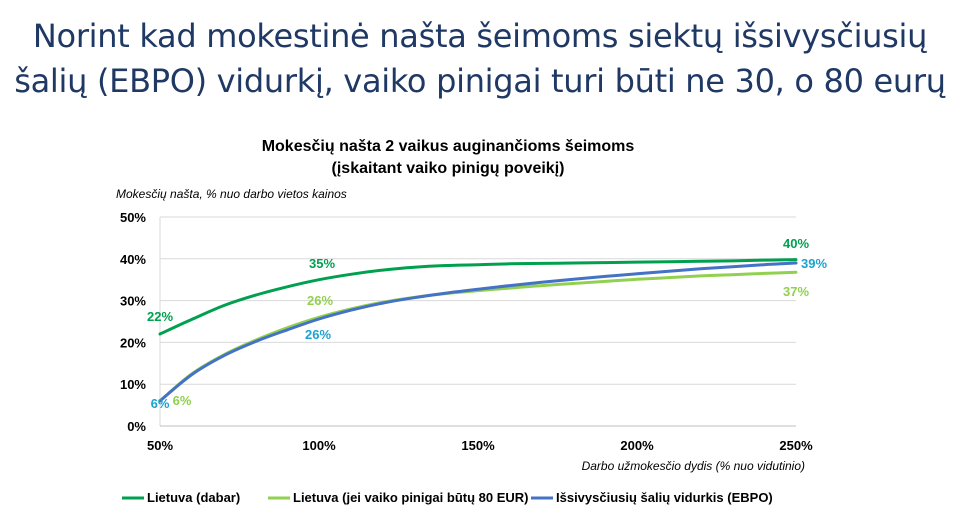  What do you see at coordinates (411, 497) in the screenshot?
I see `legend-label: Lietuva (jei vaiko pinigai būtų 80 EUR)` at bounding box center [411, 497].